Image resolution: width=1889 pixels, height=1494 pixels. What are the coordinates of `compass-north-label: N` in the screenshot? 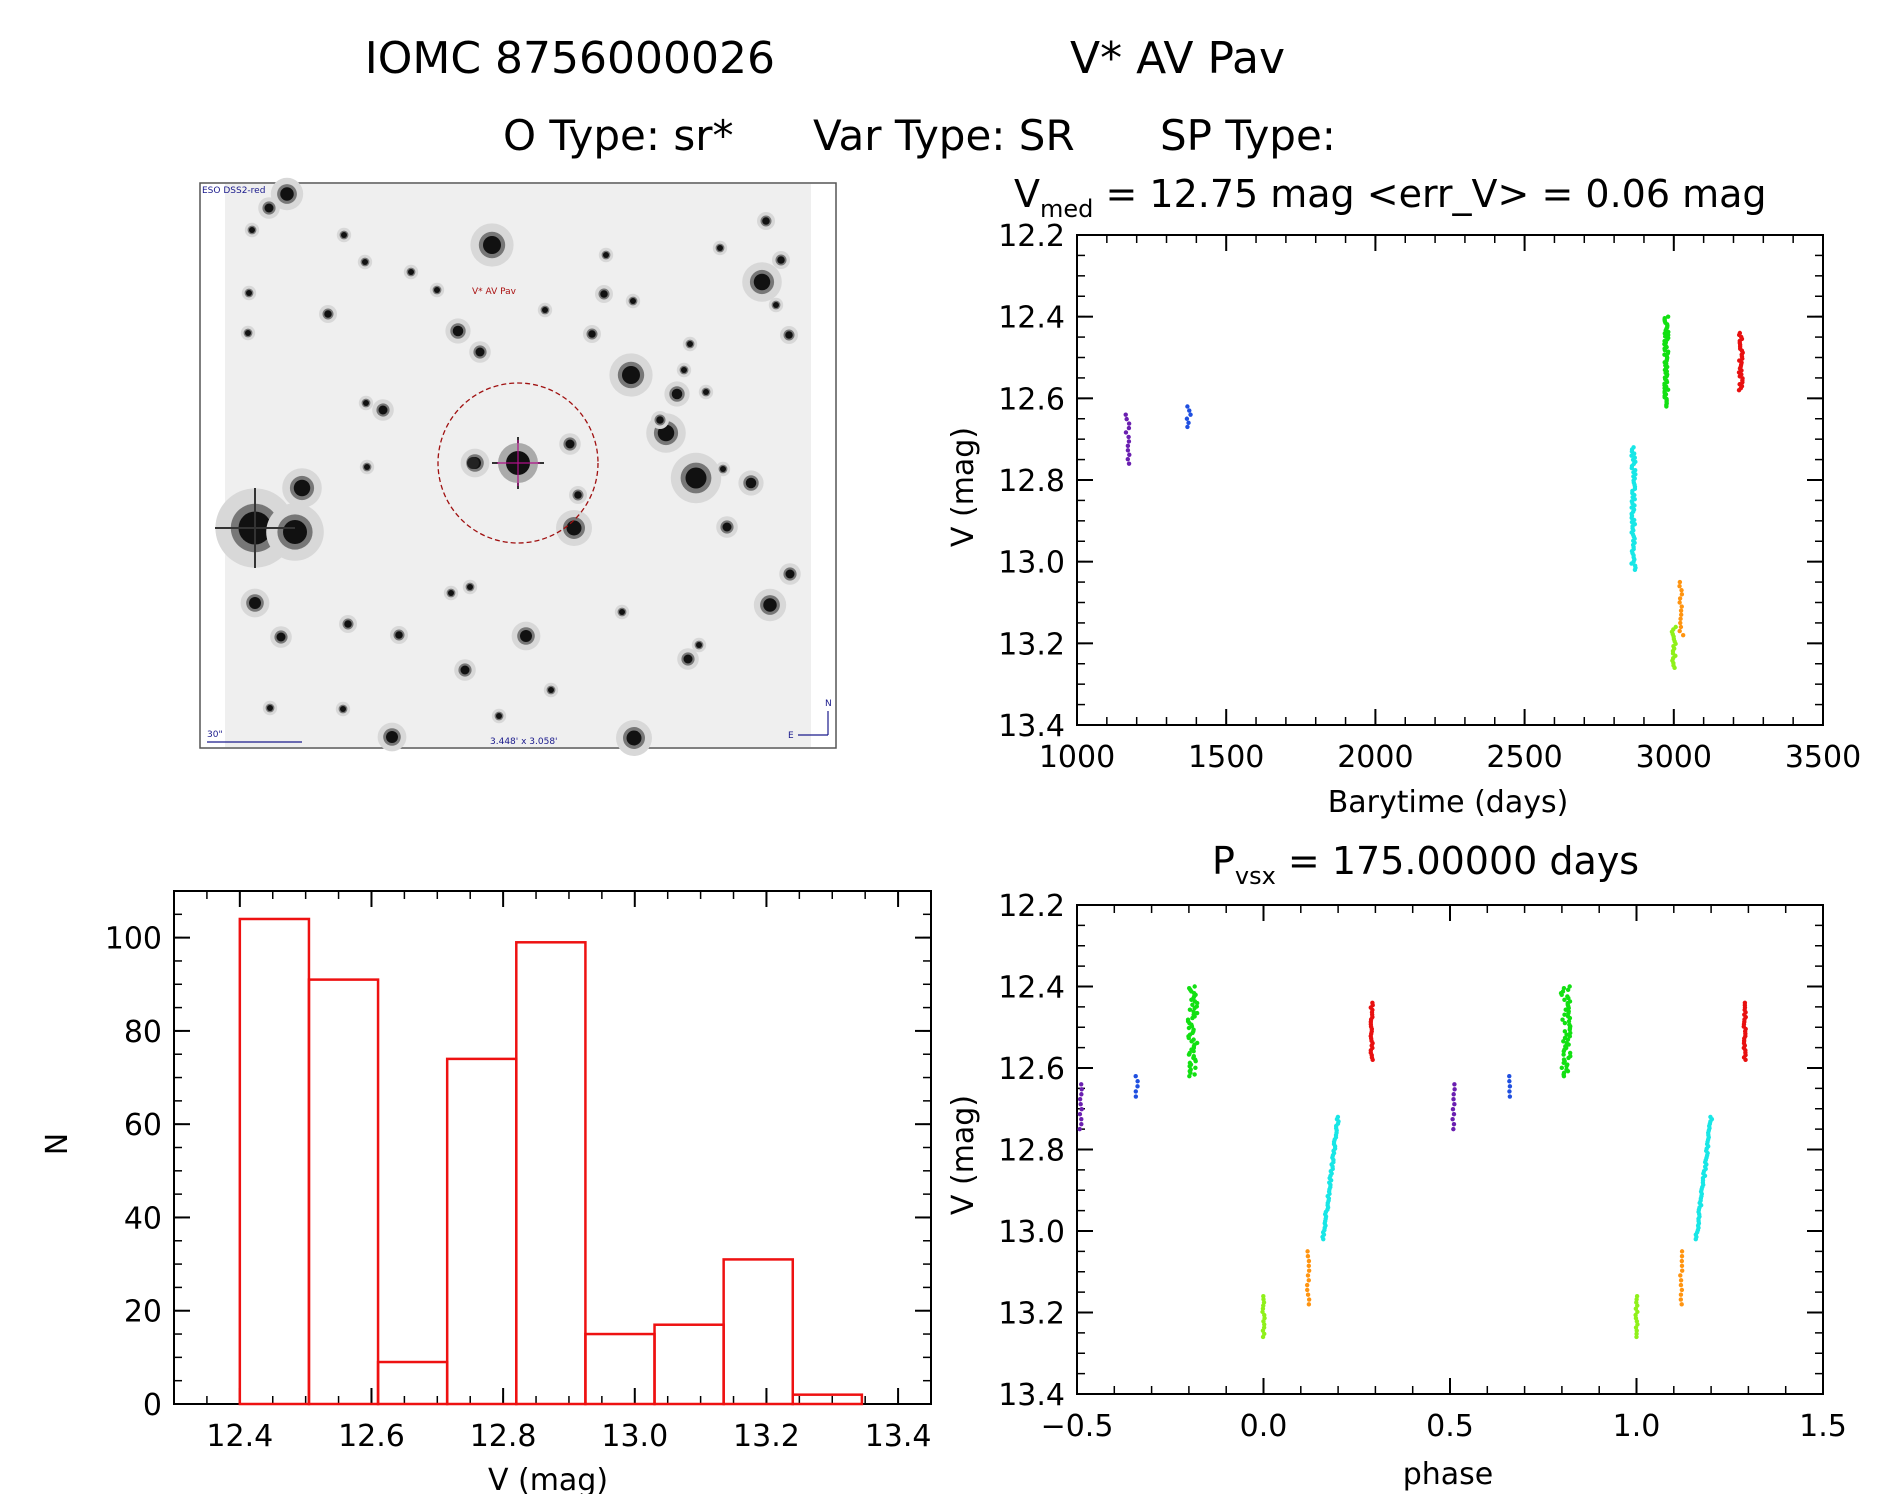 It's located at (828, 704).